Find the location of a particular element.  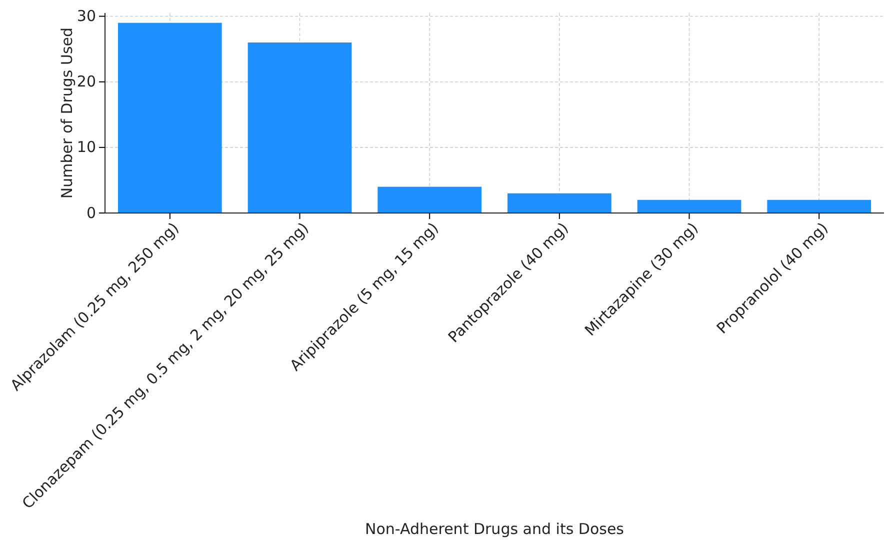

y-axis-title: Number of Drugs Used is located at coordinates (67, 113).